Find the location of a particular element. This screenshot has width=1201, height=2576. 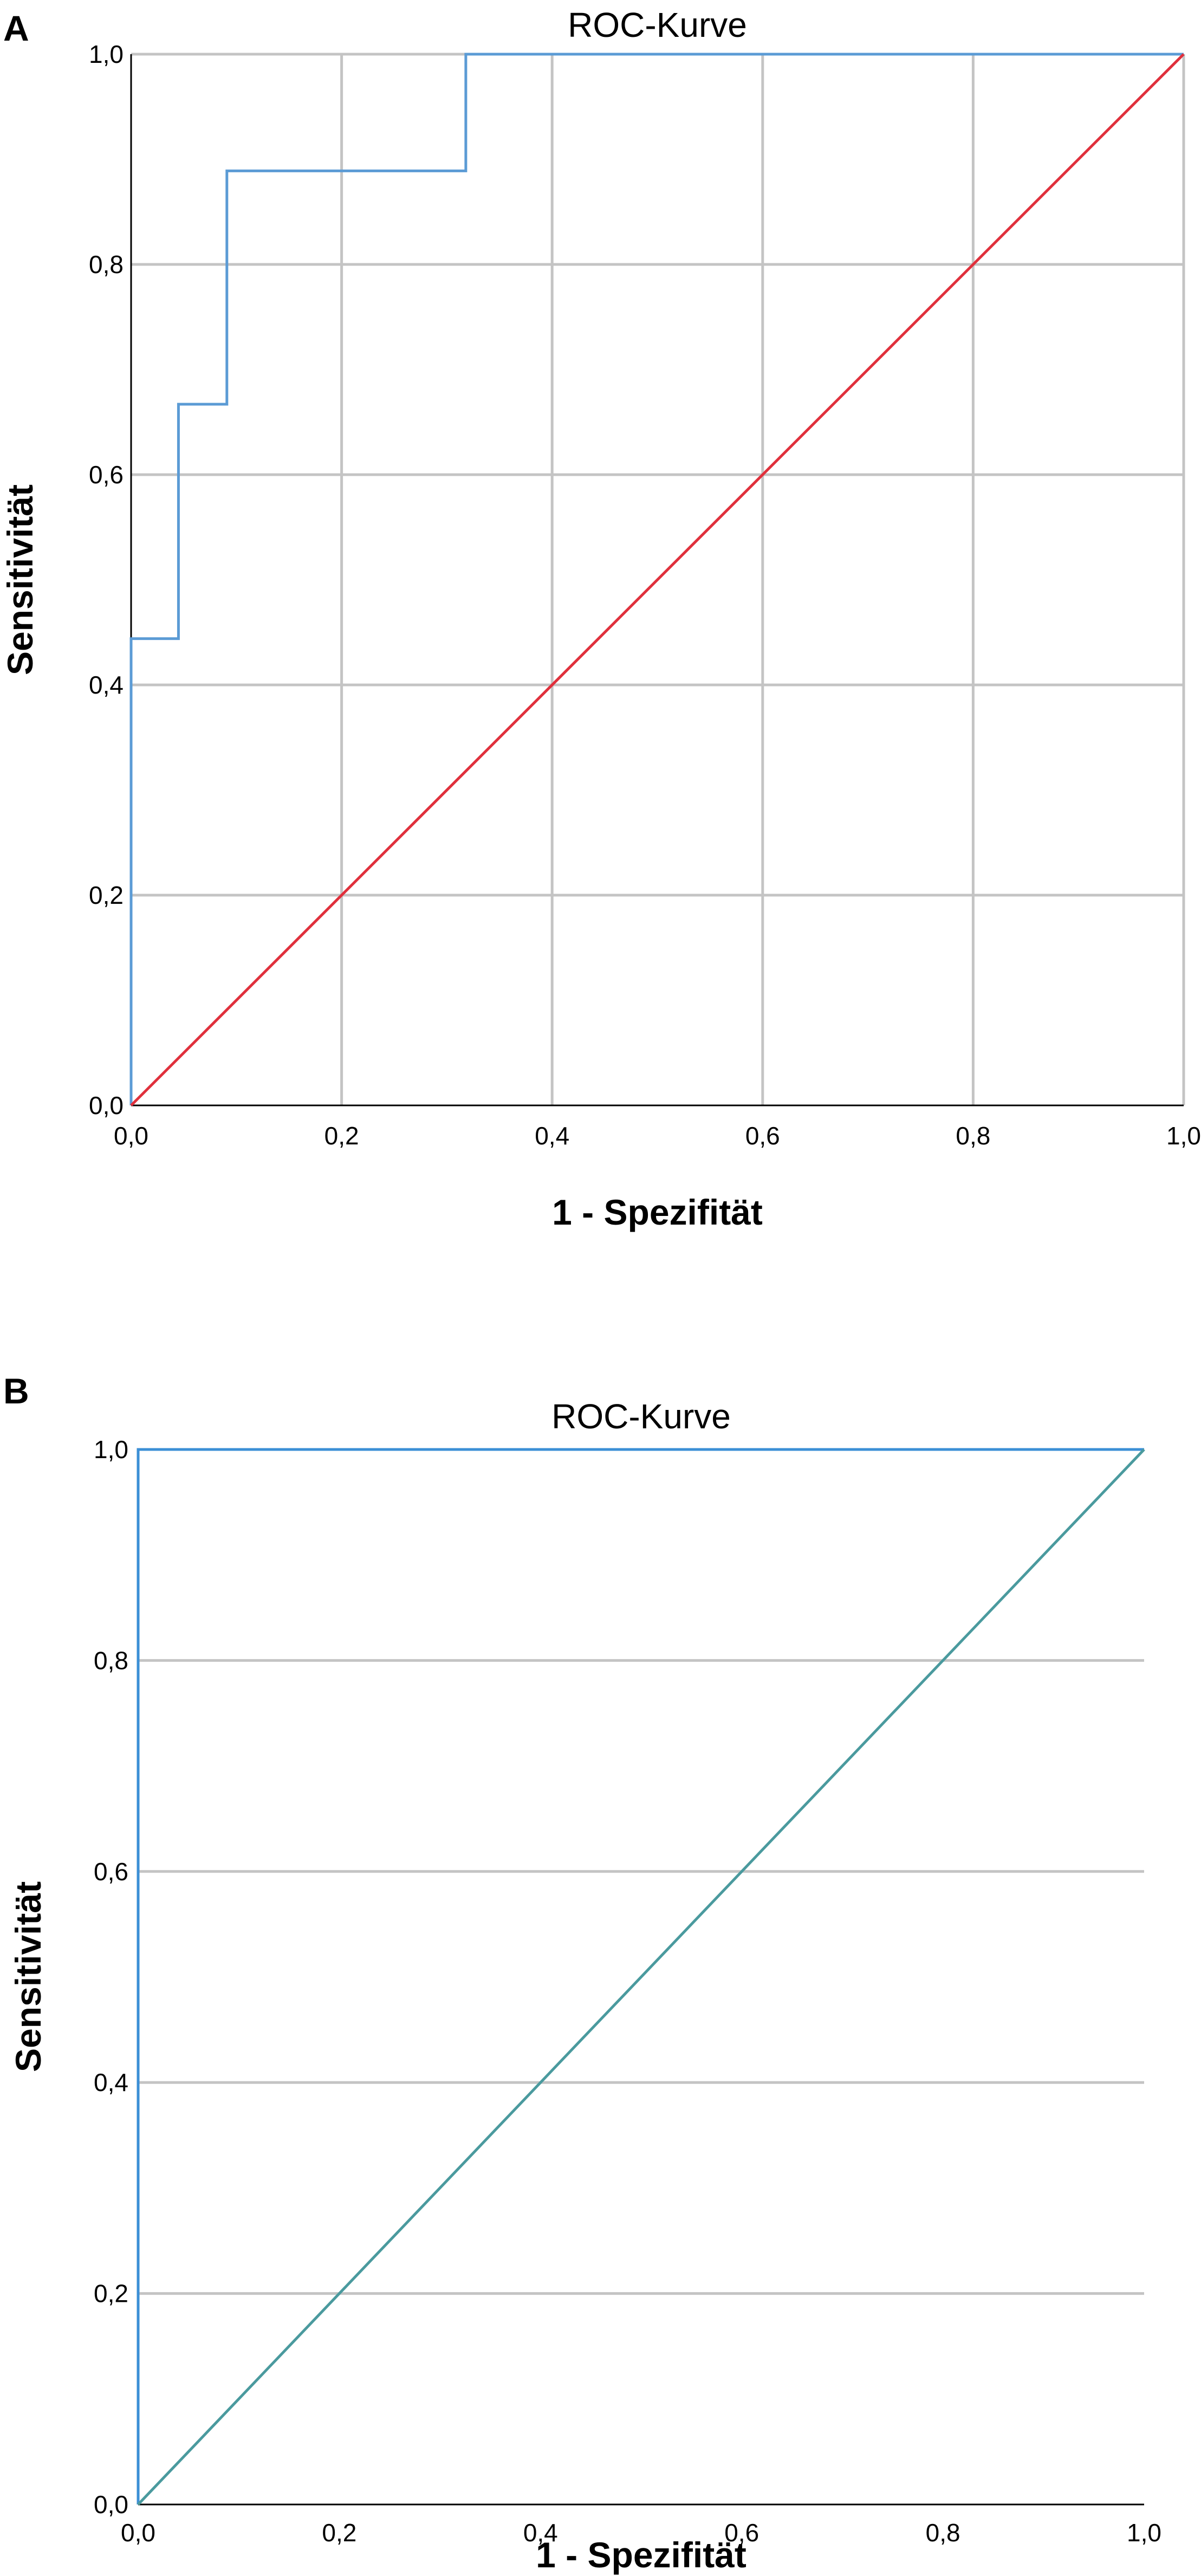

panel-label: A is located at coordinates (16, 28).